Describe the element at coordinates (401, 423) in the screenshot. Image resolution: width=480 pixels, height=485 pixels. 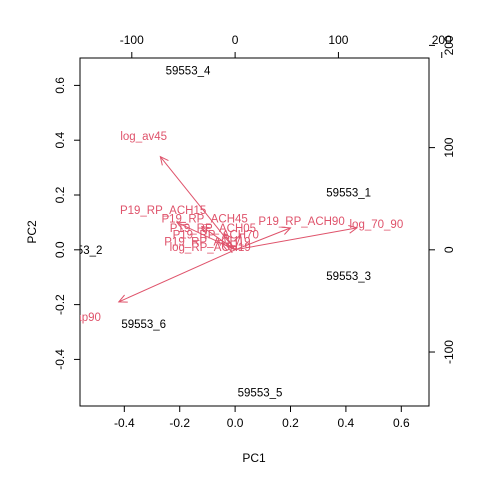
I see `x-tick-label: 0.6` at that location.